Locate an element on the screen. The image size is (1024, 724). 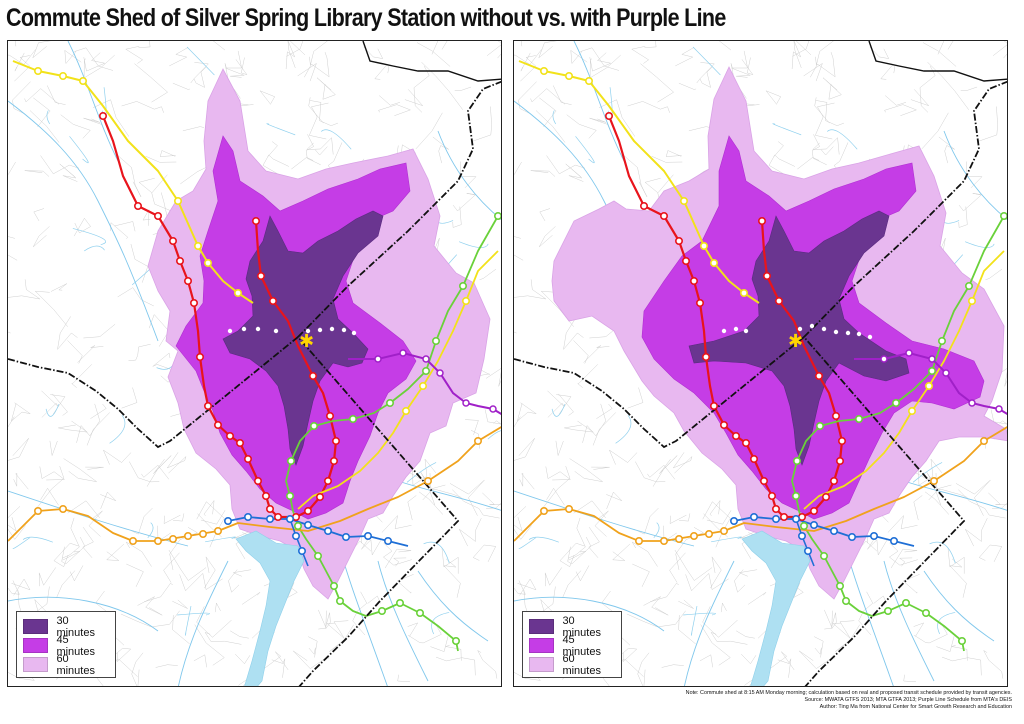
commute-shed-30-minutes is located at coordinates (799, 338).